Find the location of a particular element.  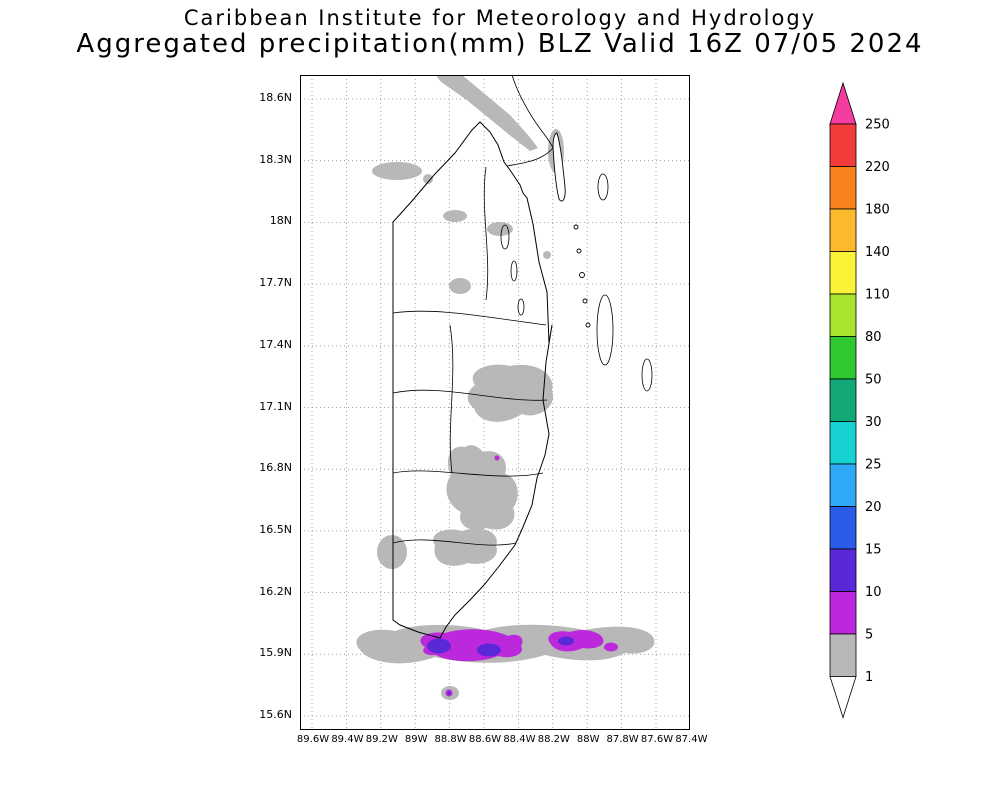

colorbar-tick-label: 80 is located at coordinates (873, 337).